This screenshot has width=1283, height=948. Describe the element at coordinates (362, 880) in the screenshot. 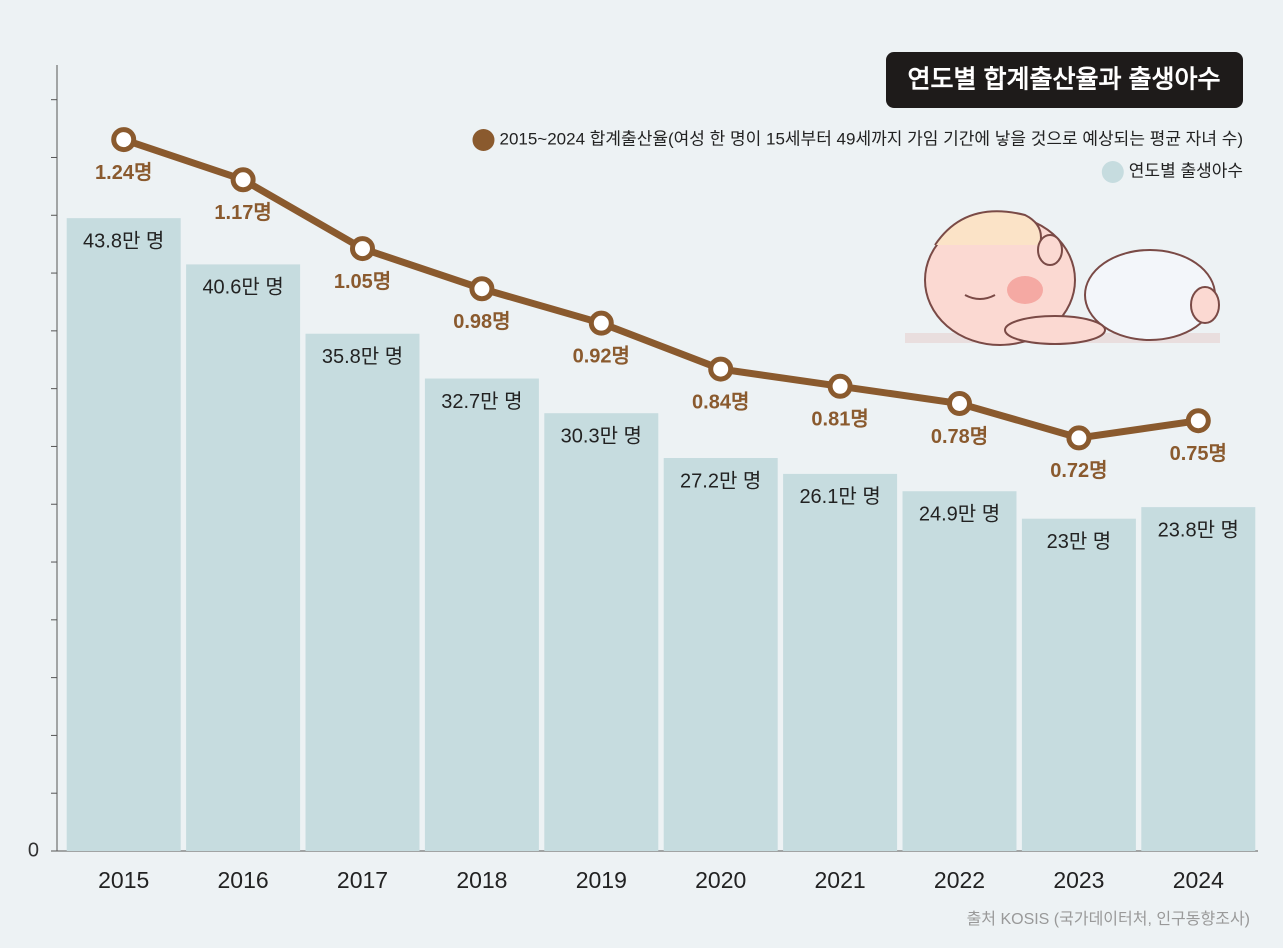

I see `x-tick-label: 2017` at that location.